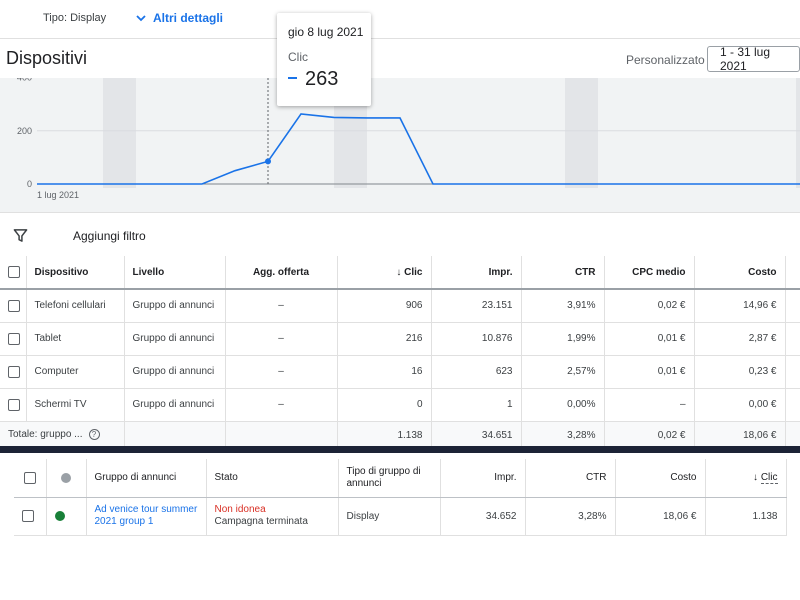  What do you see at coordinates (47, 58) in the screenshot?
I see `page-title: Dispositivi` at bounding box center [47, 58].